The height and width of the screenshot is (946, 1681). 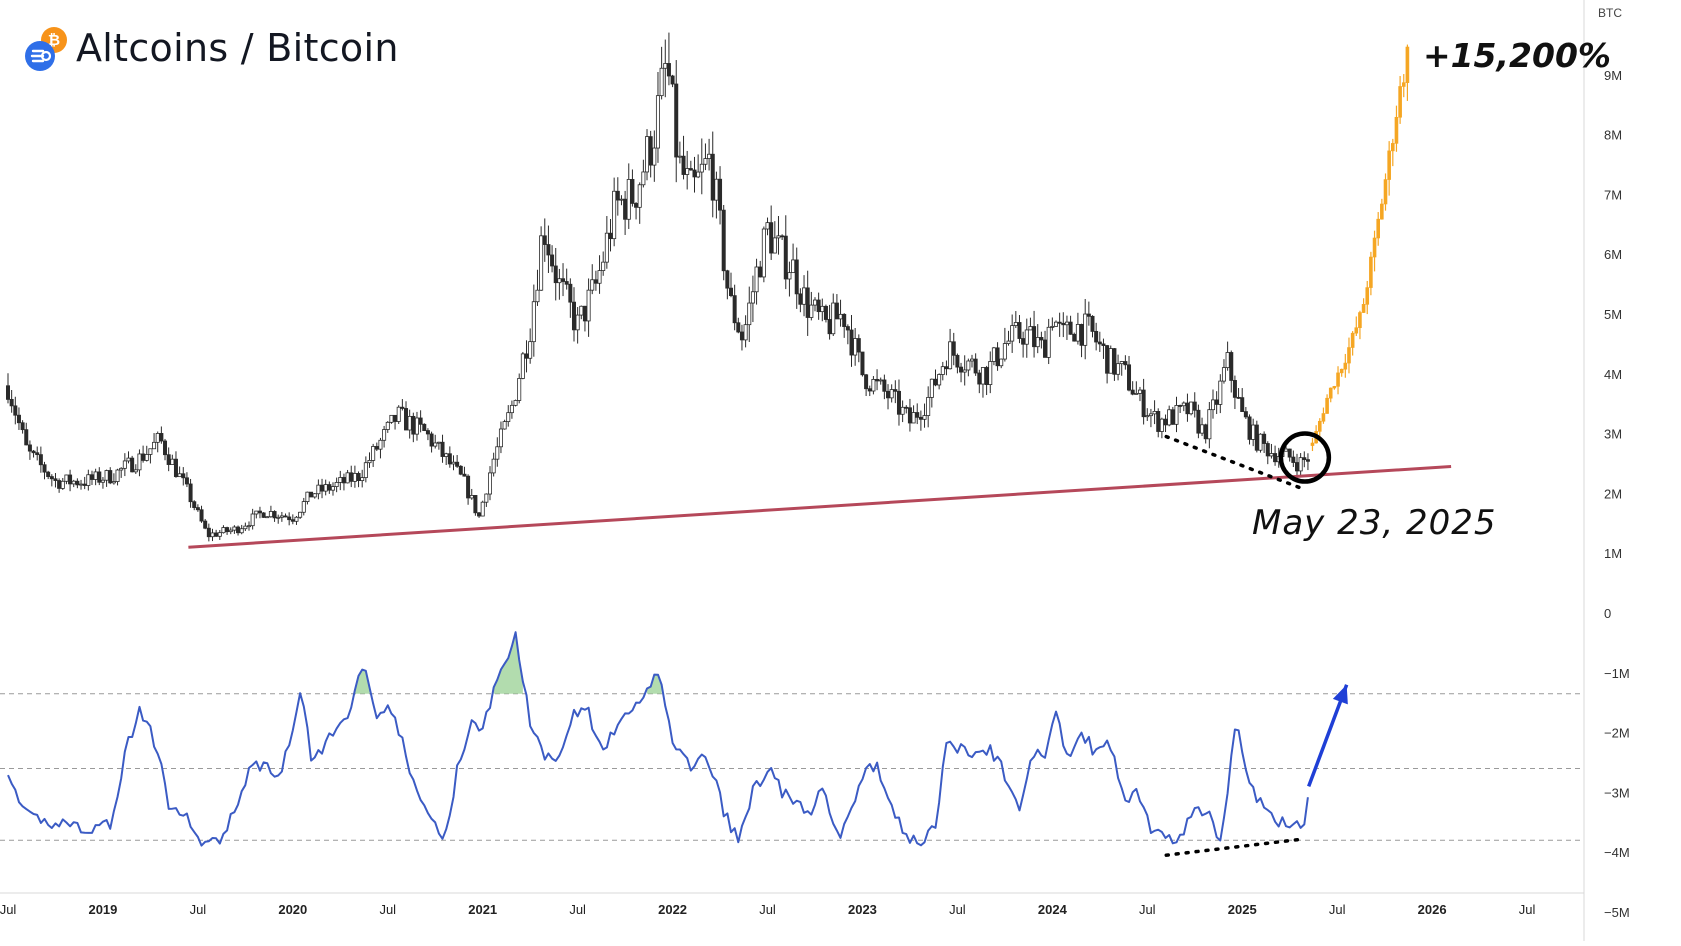 What do you see at coordinates (1374, 523) in the screenshot?
I see `date-annotation: May 23, 2025` at bounding box center [1374, 523].